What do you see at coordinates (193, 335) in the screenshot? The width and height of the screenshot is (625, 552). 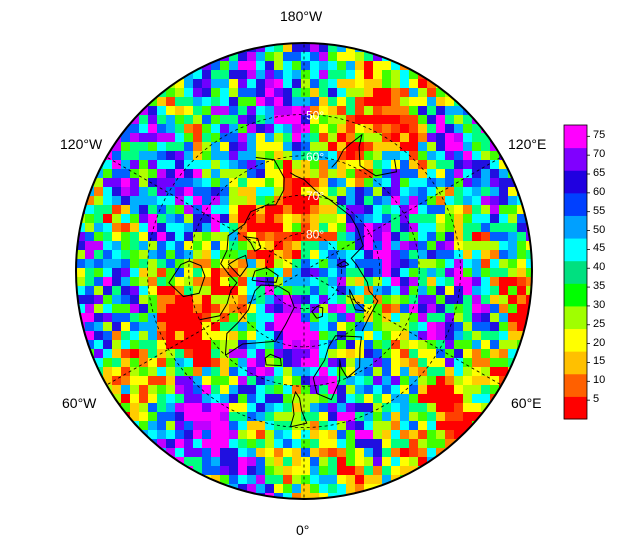 I see `meridian-line` at bounding box center [193, 335].